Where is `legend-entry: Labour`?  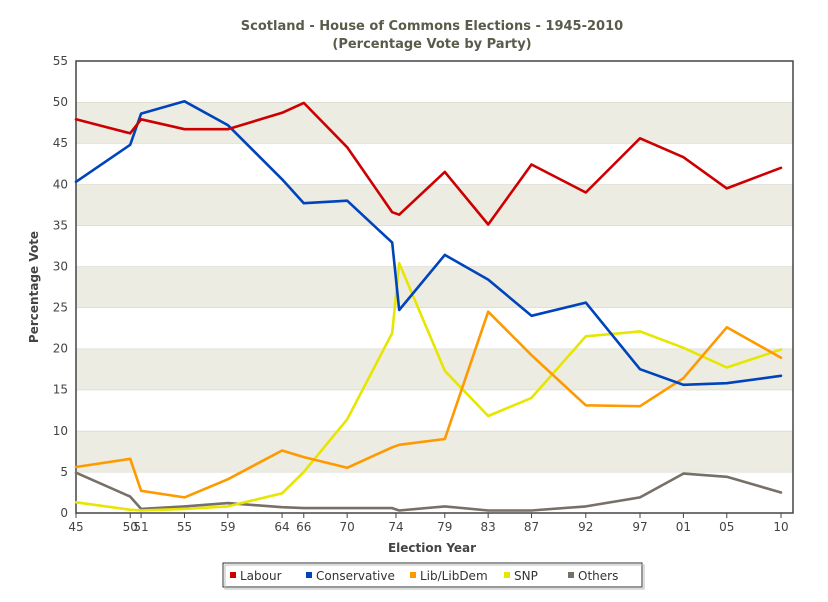
legend-entry: Labour is located at coordinates (261, 576).